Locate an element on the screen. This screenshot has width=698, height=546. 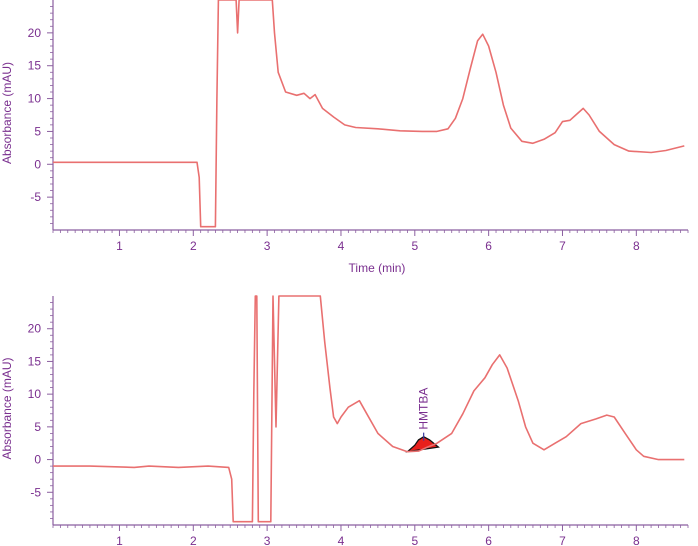
x-axis-title: Time (min) is located at coordinates (377, 268).